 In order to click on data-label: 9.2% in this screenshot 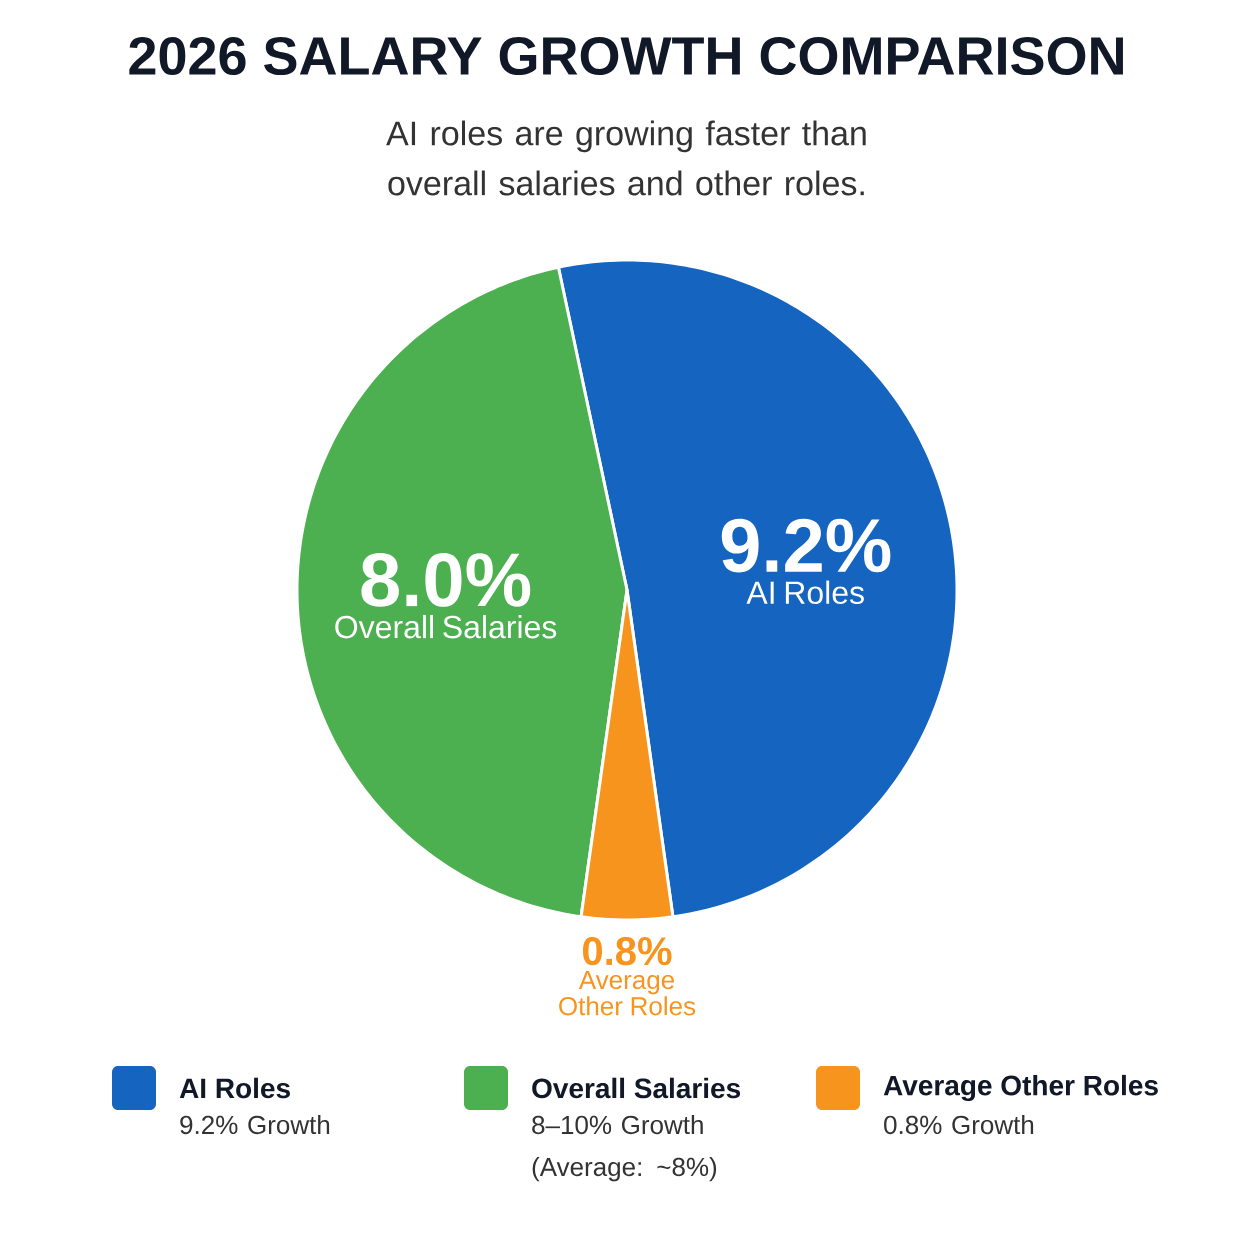, I will do `click(806, 545)`.